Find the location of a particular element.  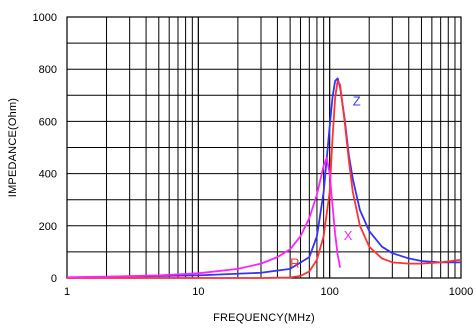

y-tick-labels: 0 200 400 600 800 1000 is located at coordinates (45, 148).